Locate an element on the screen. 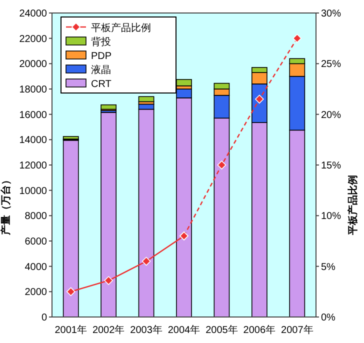 The image size is (364, 343). y2-tick-label: 15% is located at coordinates (331, 166).